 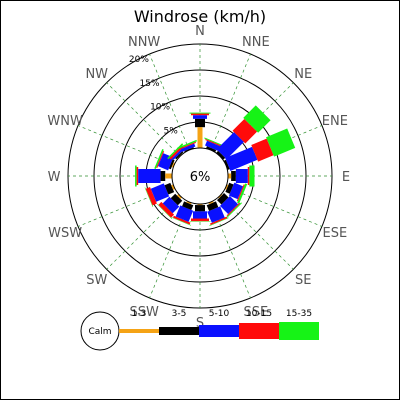 I want to click on spoke-sse, so click(x=230, y=250).